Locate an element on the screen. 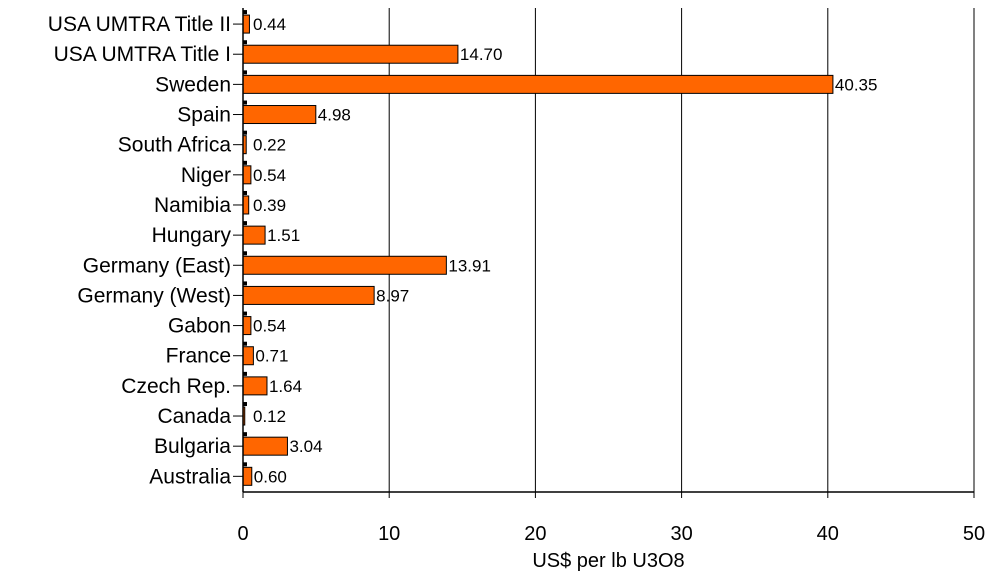 The image size is (992, 576). category-label: Niger is located at coordinates (206, 175).